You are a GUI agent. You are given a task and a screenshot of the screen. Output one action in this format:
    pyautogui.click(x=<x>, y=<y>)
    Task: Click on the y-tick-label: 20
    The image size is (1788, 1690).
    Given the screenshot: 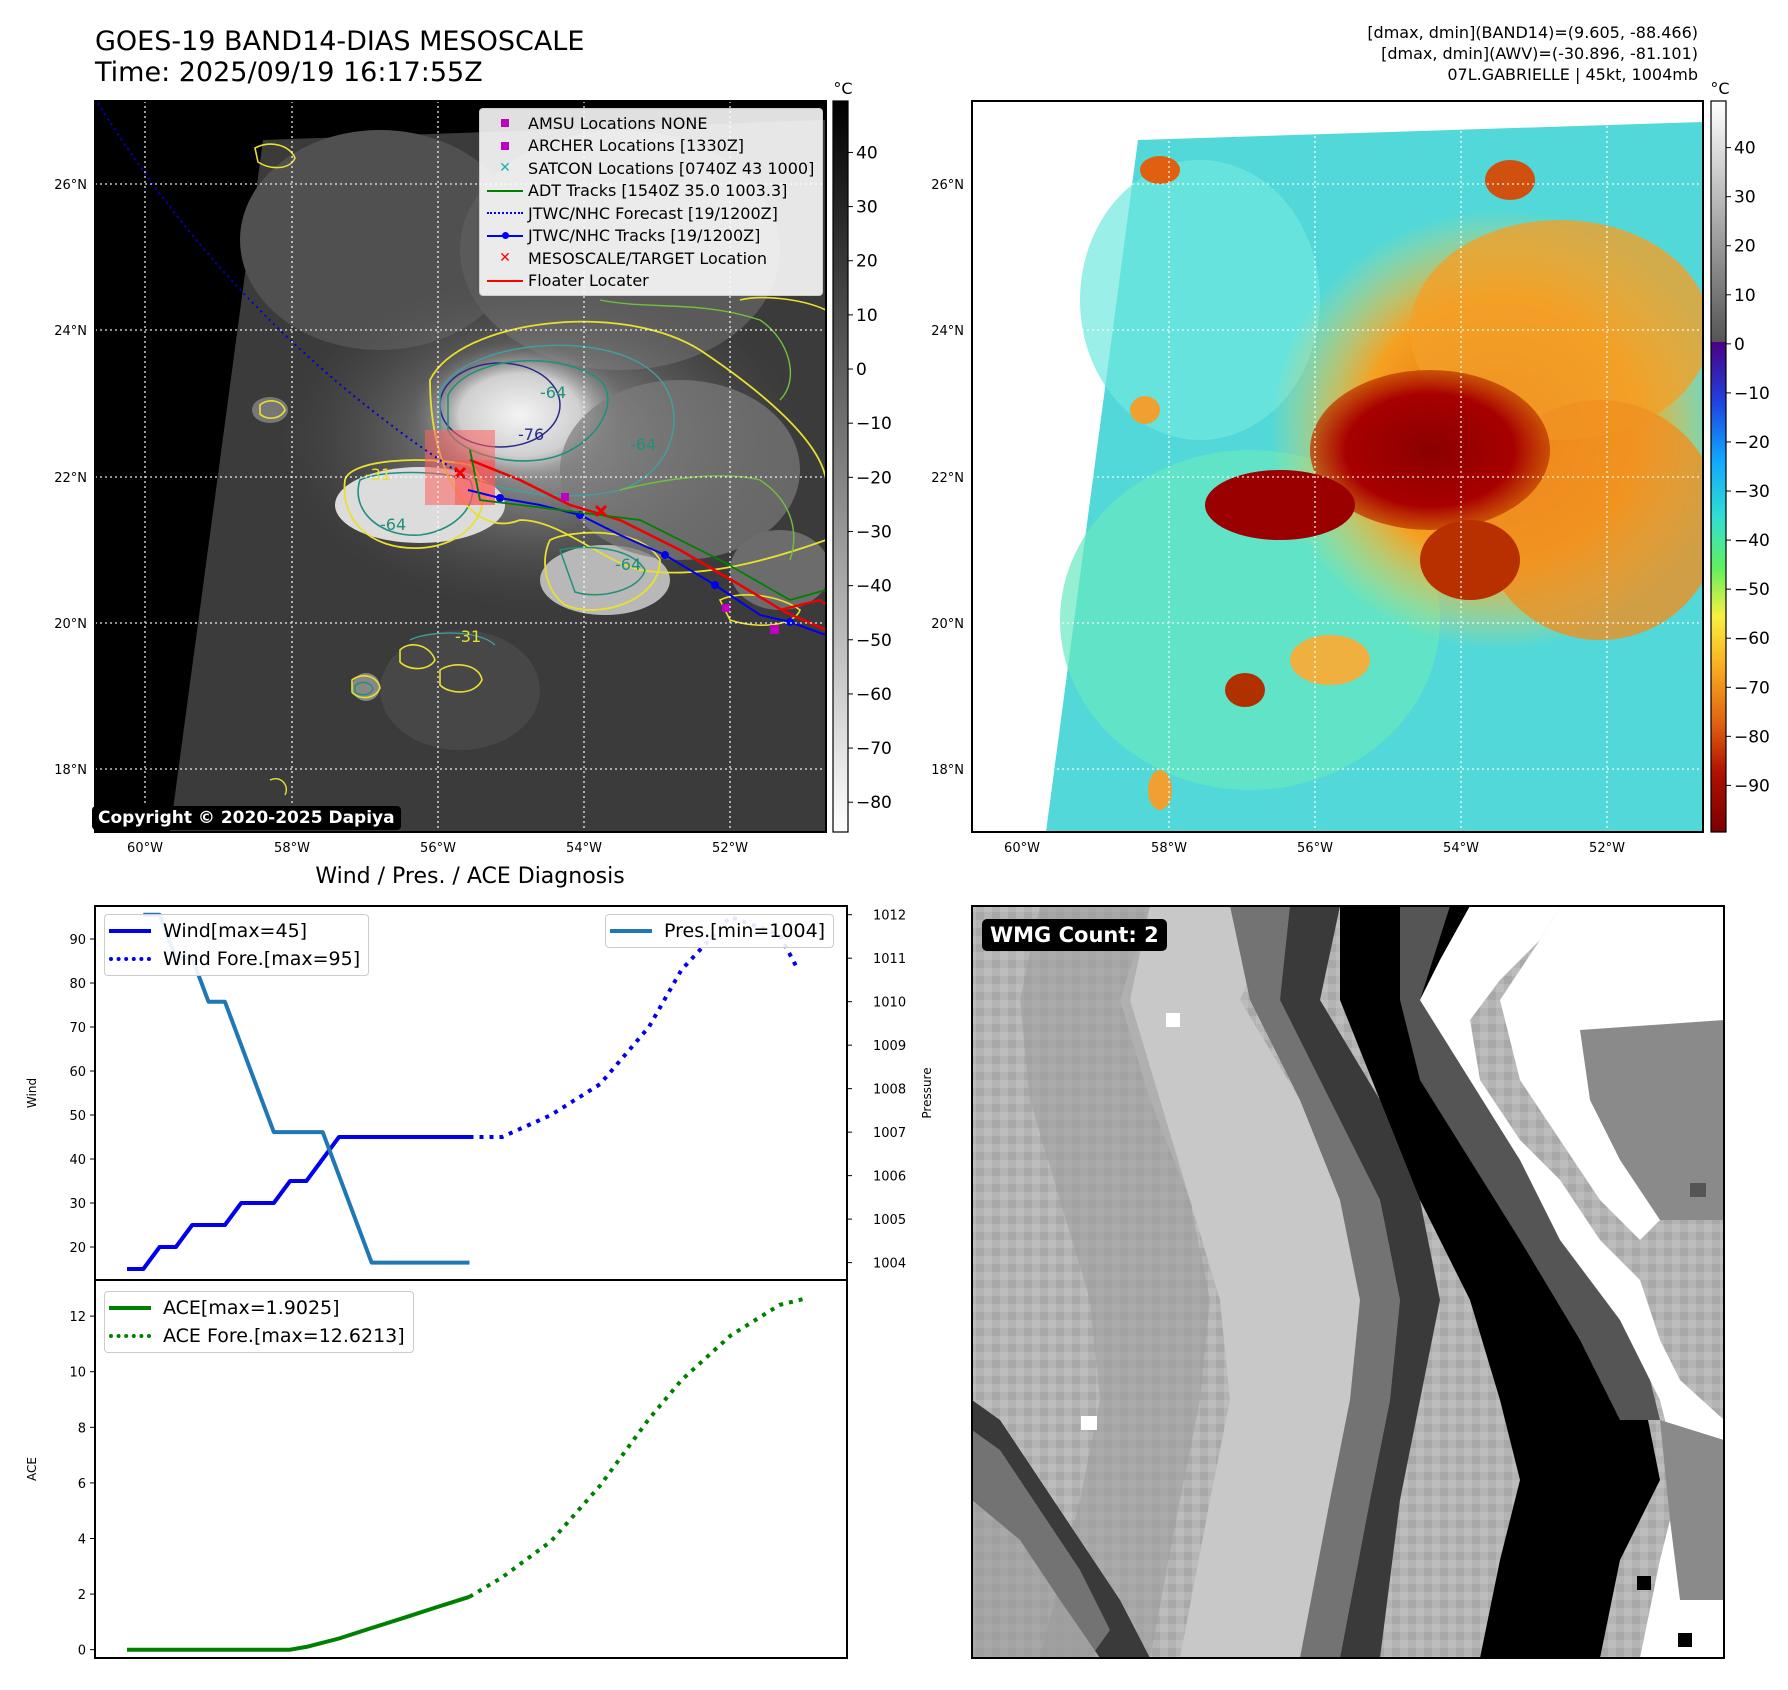 What is the action you would take?
    pyautogui.click(x=77, y=1248)
    